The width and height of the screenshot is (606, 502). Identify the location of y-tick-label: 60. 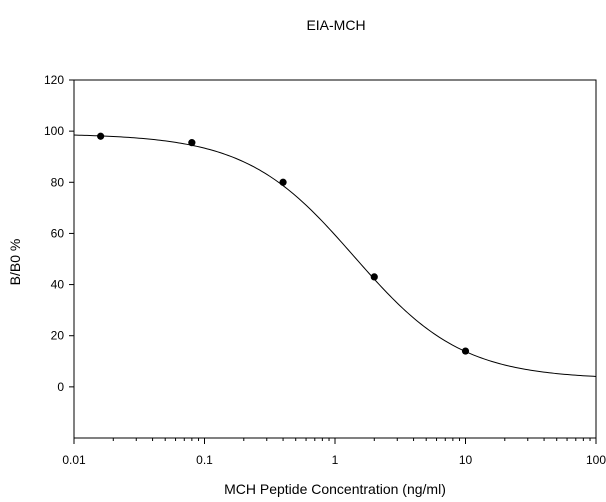
(58, 233).